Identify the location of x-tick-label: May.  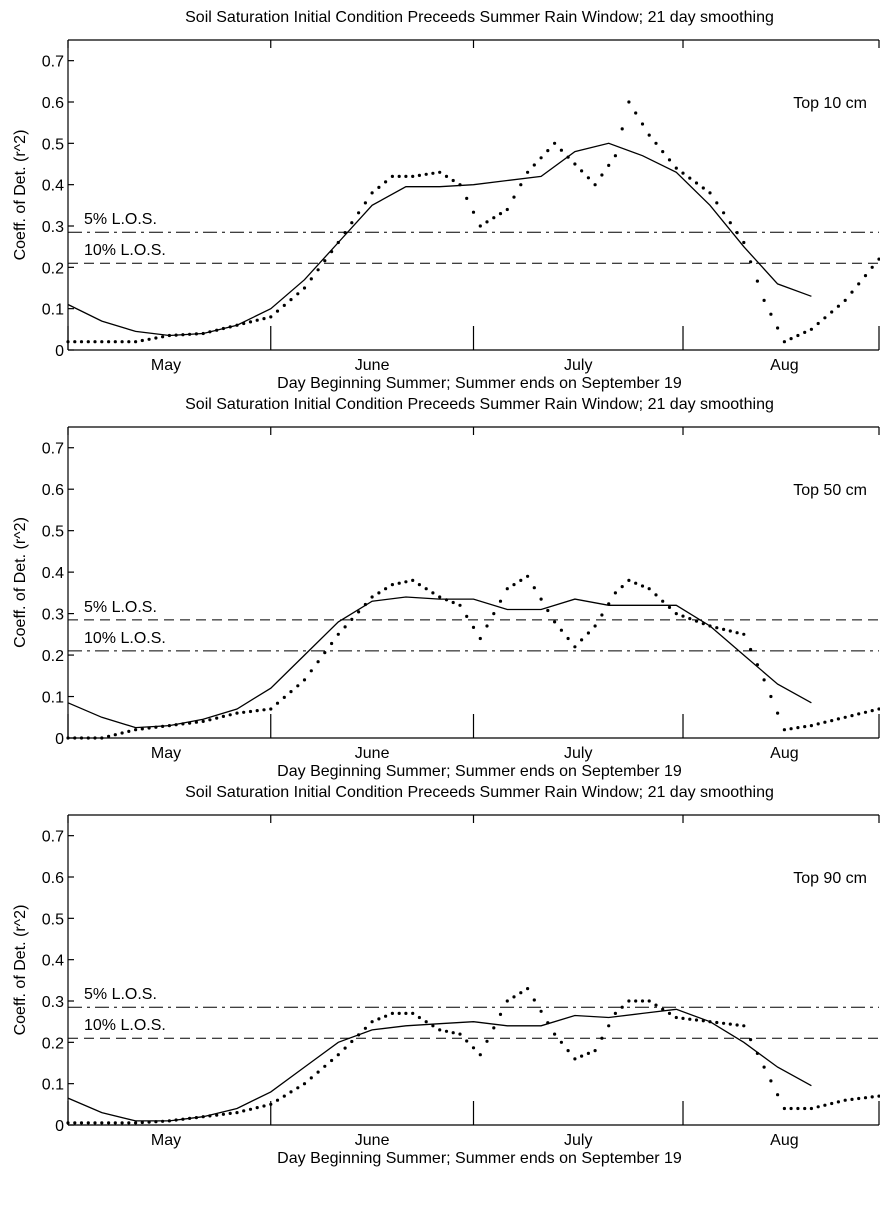
(166, 1140).